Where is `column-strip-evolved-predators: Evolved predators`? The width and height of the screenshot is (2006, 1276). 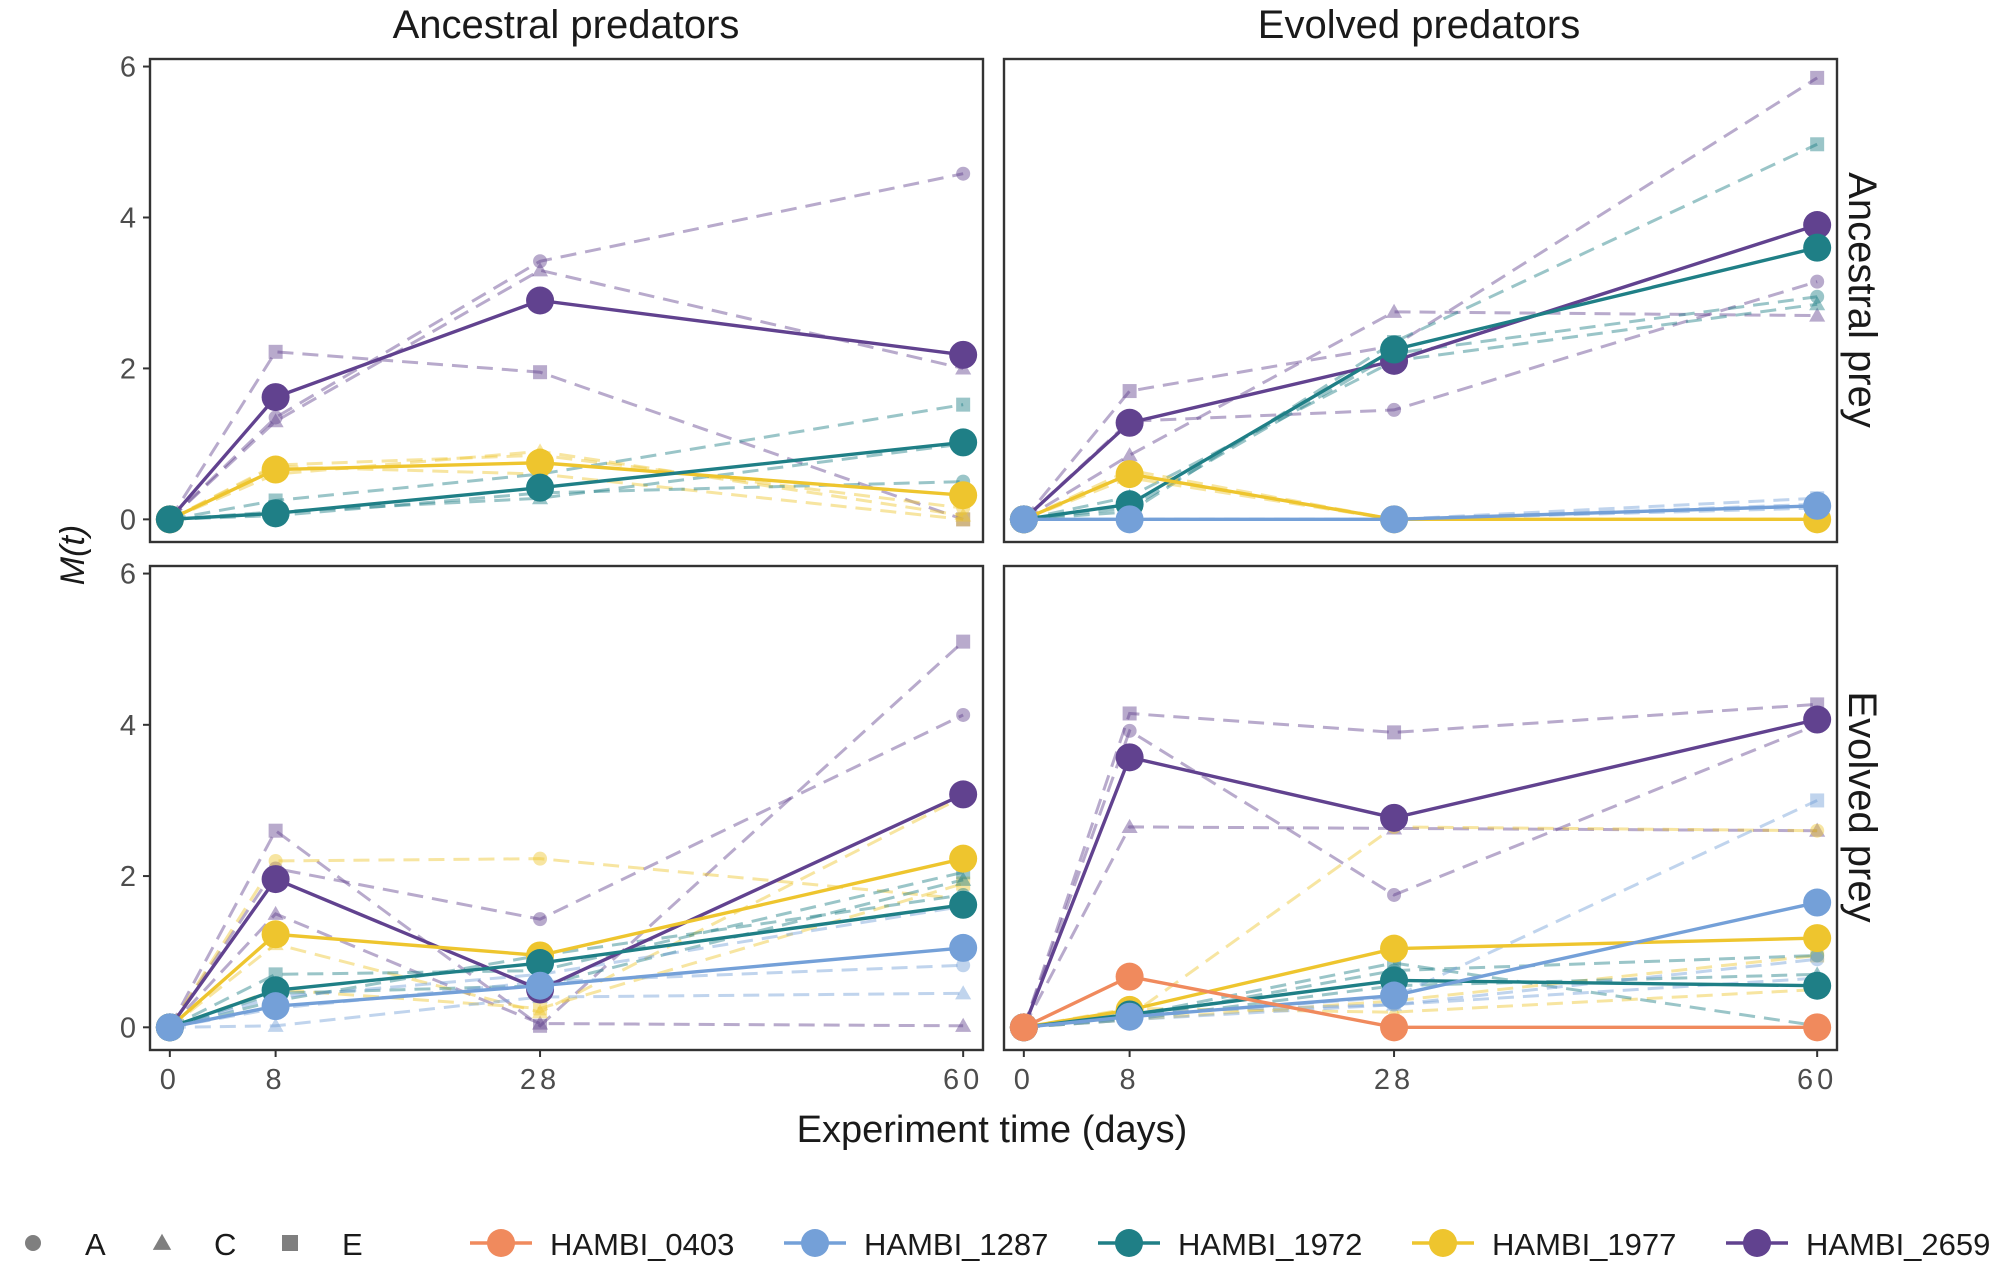
column-strip-evolved-predators: Evolved predators is located at coordinates (1419, 25).